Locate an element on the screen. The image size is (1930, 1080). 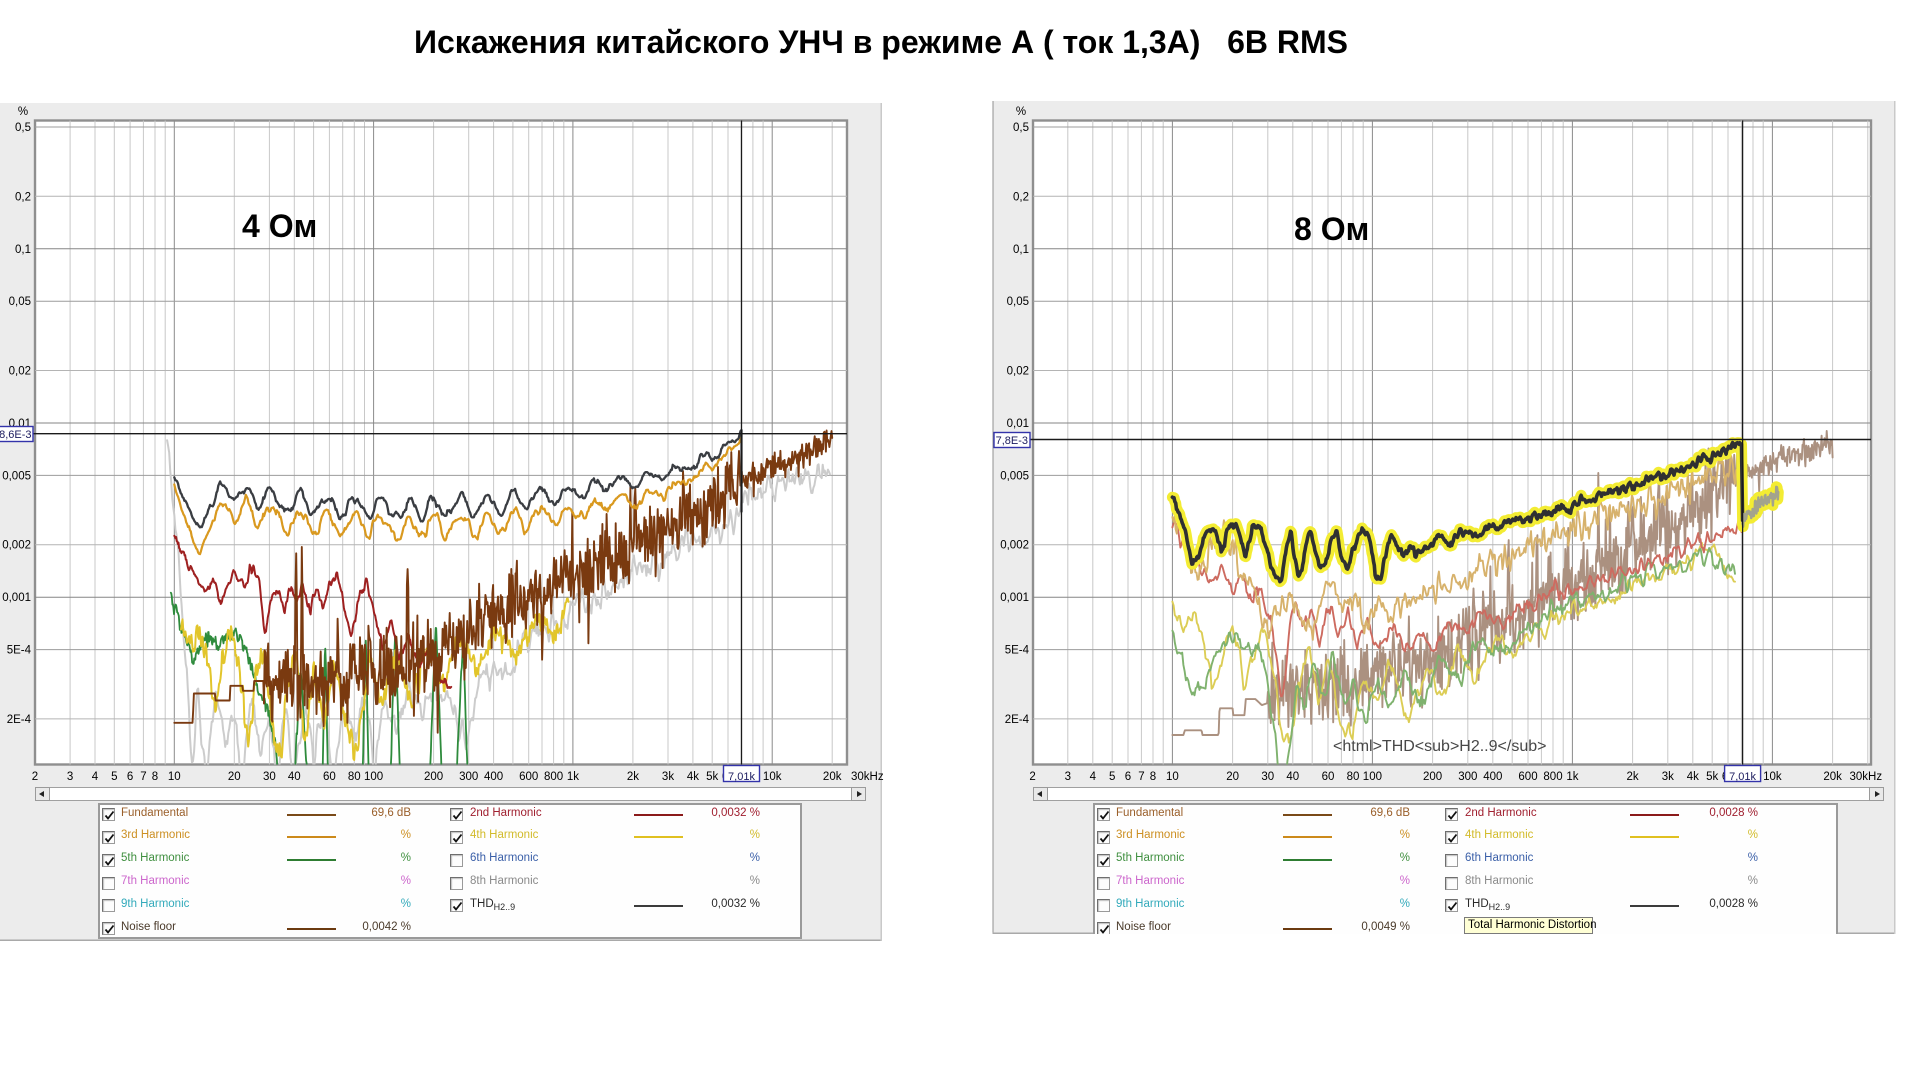
svg-text: 8,6E-3 is located at coordinates (16, 435).